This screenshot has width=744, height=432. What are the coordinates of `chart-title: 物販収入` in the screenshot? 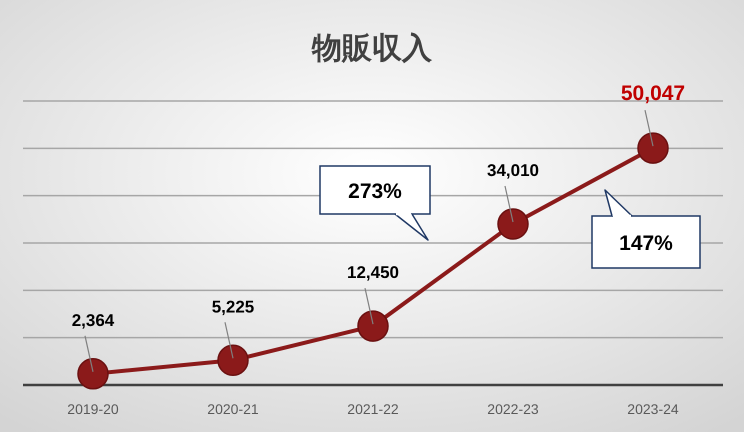 It's located at (372, 48).